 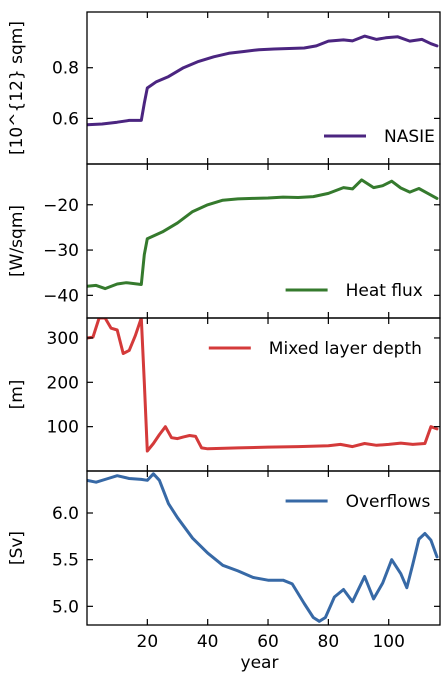 I want to click on y-tick-label: 5.5, so click(x=65, y=561).